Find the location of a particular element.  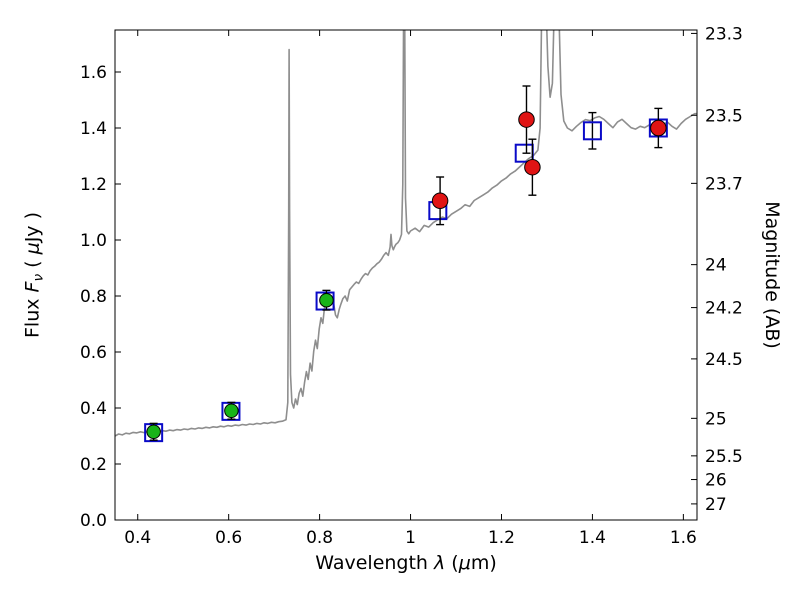

y-right-tick-label: 24 is located at coordinates (716, 266).